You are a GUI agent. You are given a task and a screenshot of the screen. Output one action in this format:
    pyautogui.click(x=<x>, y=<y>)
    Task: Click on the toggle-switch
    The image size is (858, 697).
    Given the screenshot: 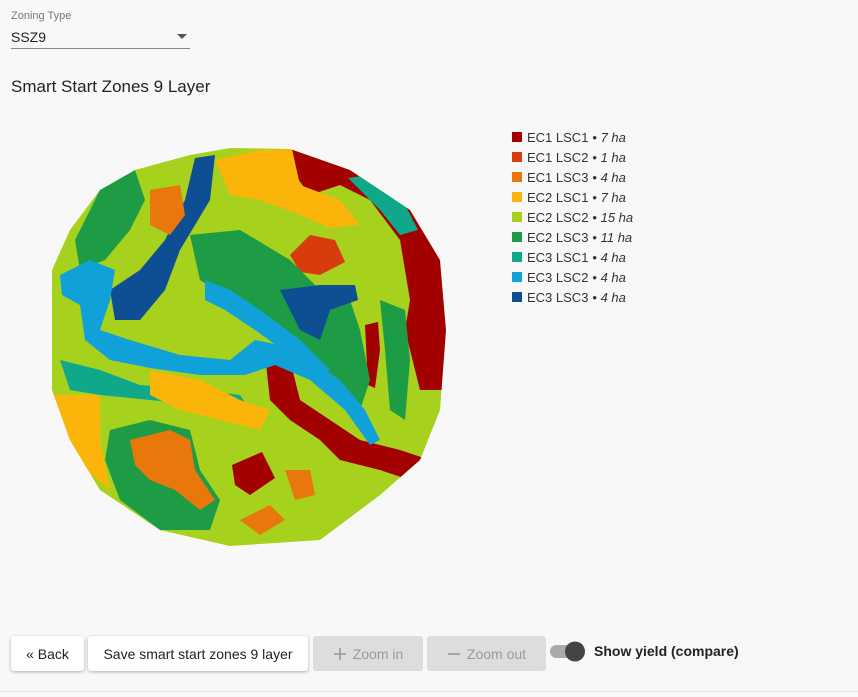 What is the action you would take?
    pyautogui.click(x=568, y=651)
    